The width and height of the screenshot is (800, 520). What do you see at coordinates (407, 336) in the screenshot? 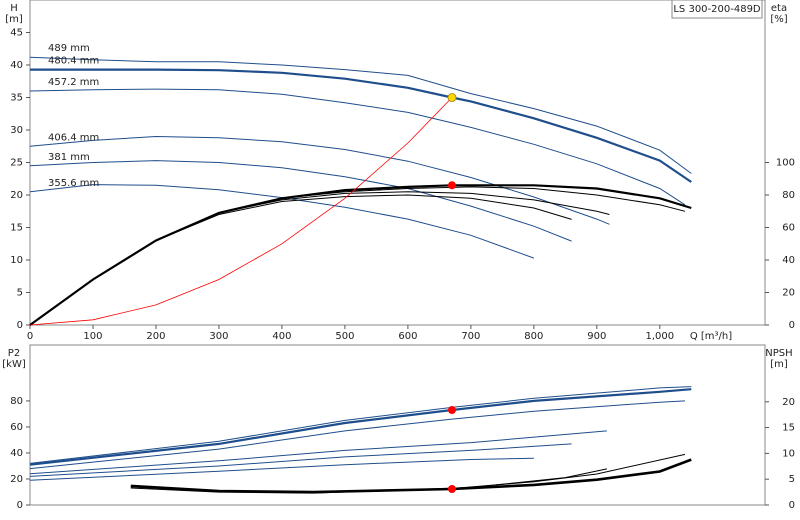
I see `x-tick-label: 600` at bounding box center [407, 336].